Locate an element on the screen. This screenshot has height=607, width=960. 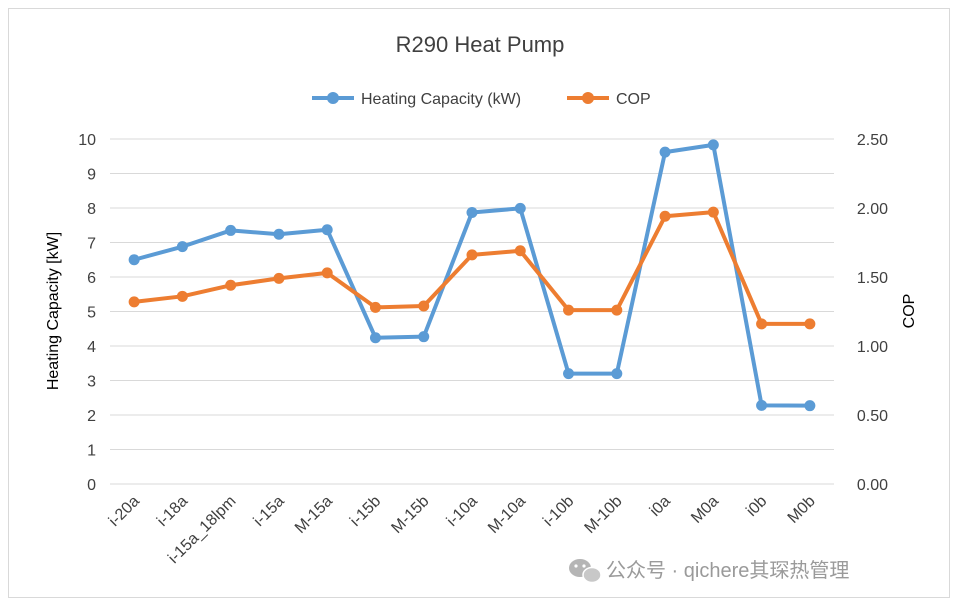
y2-tick-label: 1.50 is located at coordinates (872, 278).